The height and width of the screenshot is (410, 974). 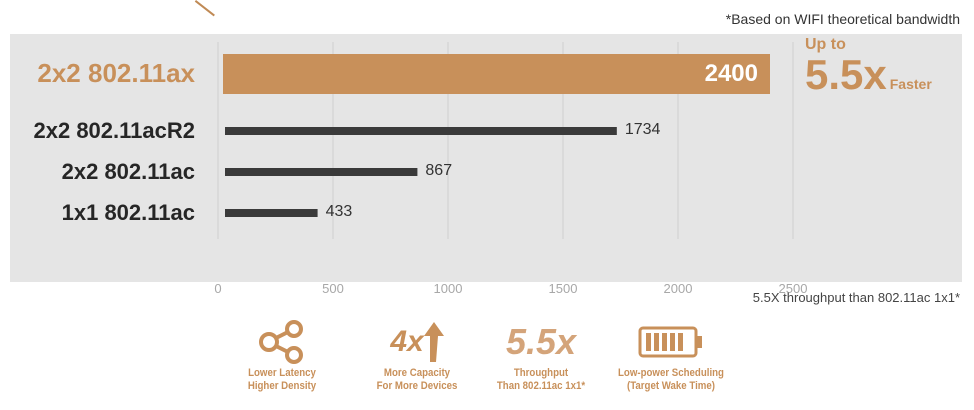 I want to click on feature-latency-line2: Higher Density, so click(x=282, y=386).